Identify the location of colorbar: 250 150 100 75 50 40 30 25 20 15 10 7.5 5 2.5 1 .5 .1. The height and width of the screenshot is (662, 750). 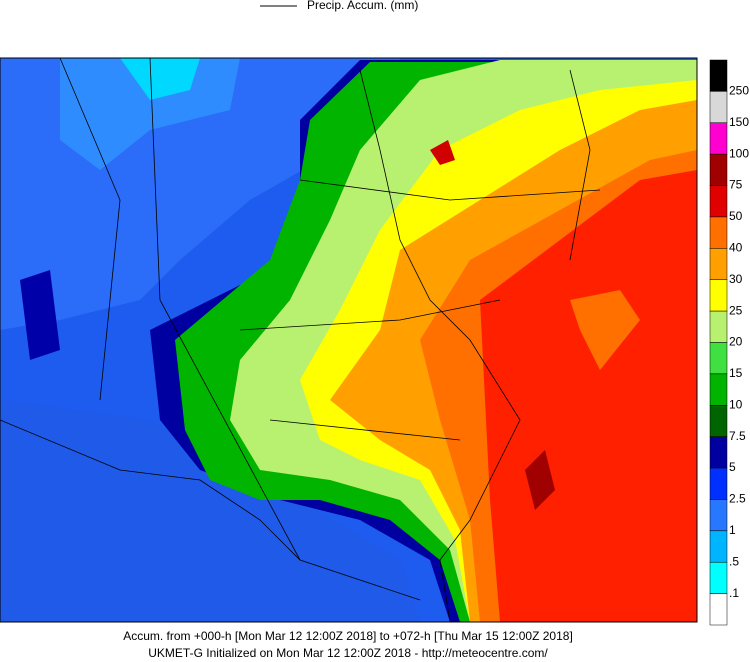
(729, 342).